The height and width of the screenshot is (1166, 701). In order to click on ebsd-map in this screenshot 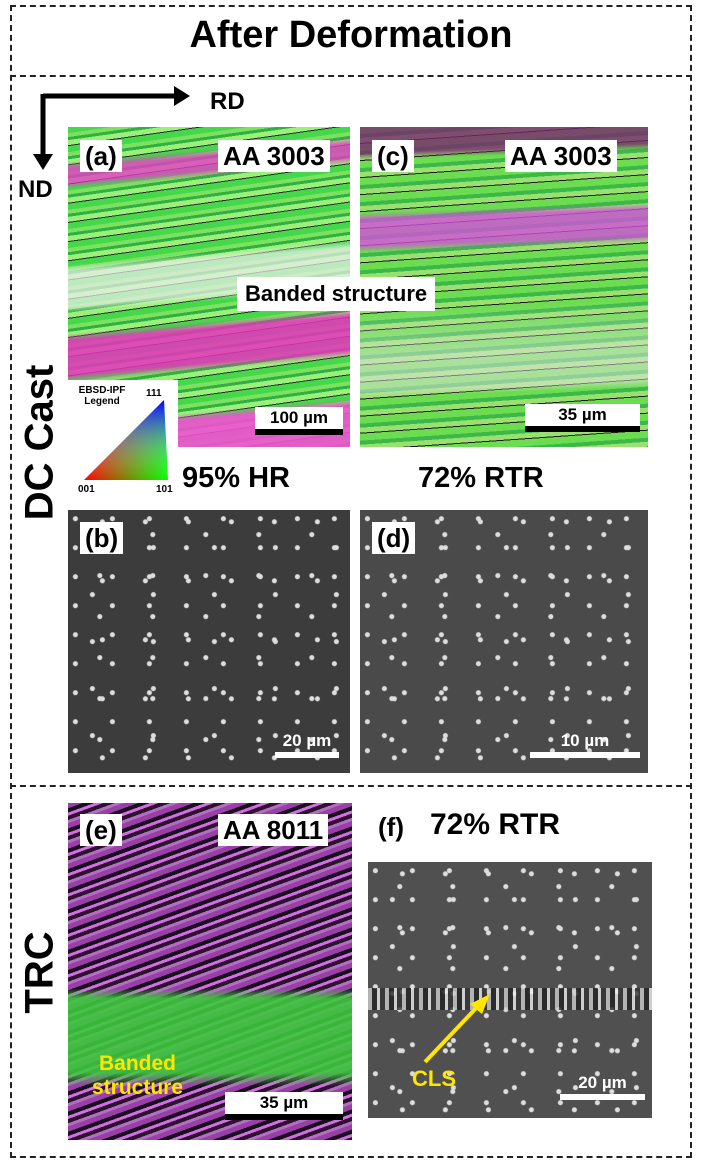, I will do `click(210, 971)`.